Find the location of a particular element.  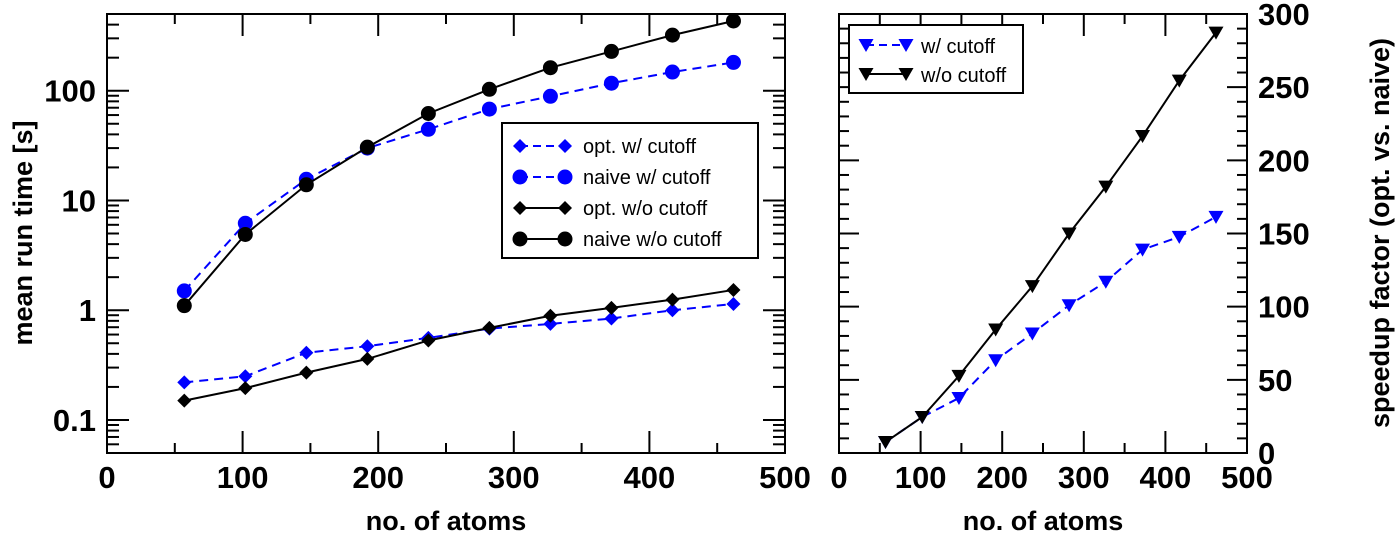

y-tick-label: 250 is located at coordinates (1284, 87).